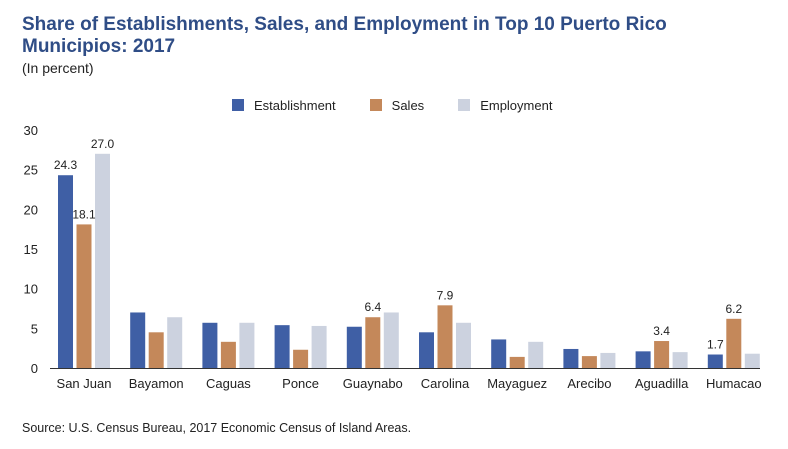 This screenshot has height=449, width=788. Describe the element at coordinates (375, 105) in the screenshot. I see `legend-swatch-sales` at that location.